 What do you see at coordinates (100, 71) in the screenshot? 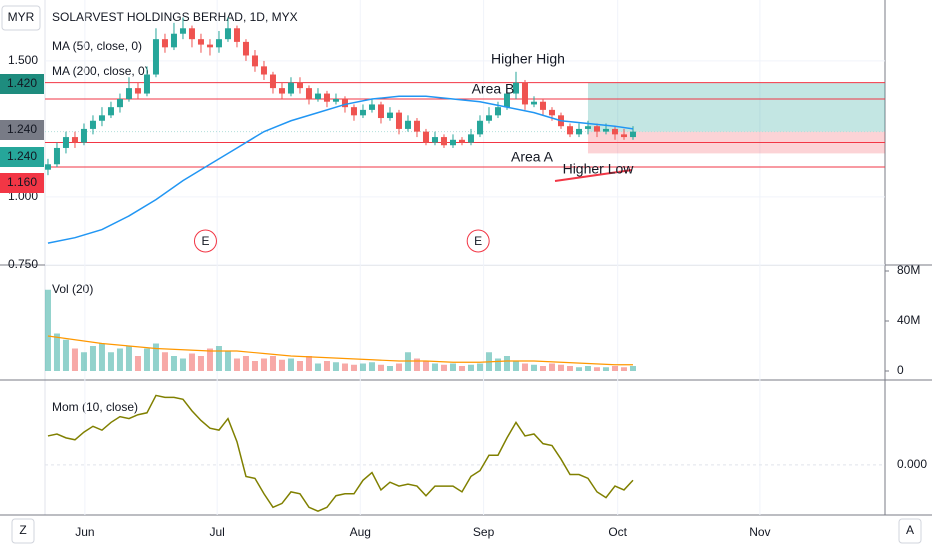
I see `indicator-label: MA (200, close, 0)` at bounding box center [100, 71].